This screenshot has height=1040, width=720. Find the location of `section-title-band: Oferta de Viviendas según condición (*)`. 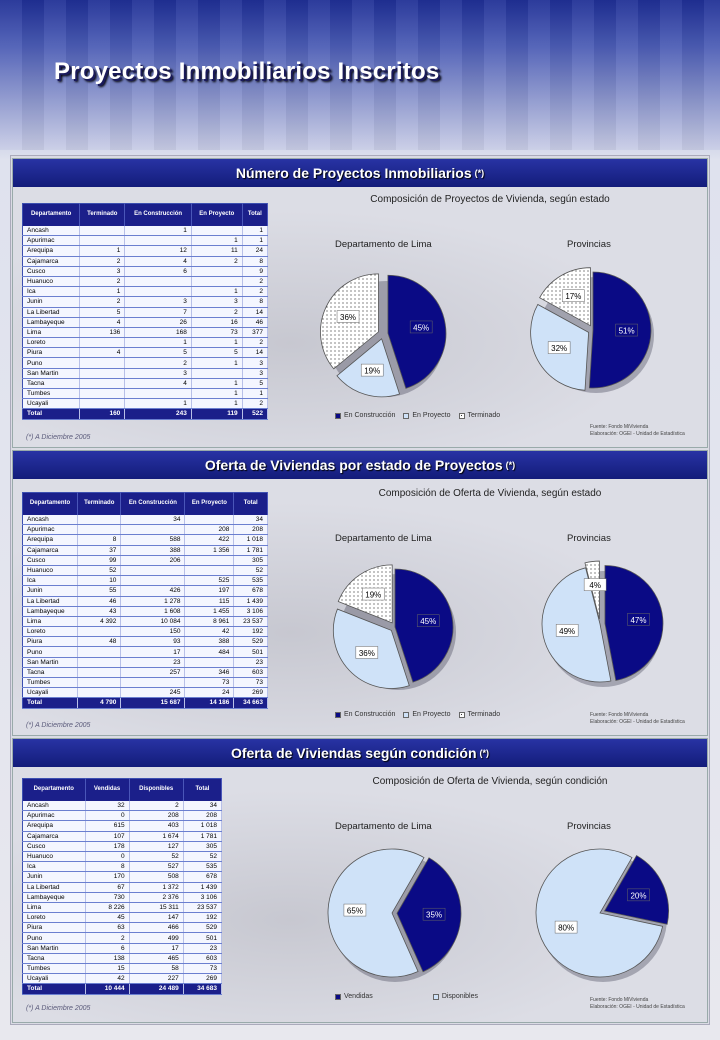

section-title-band: Oferta de Viviendas según condición (*) is located at coordinates (360, 753).